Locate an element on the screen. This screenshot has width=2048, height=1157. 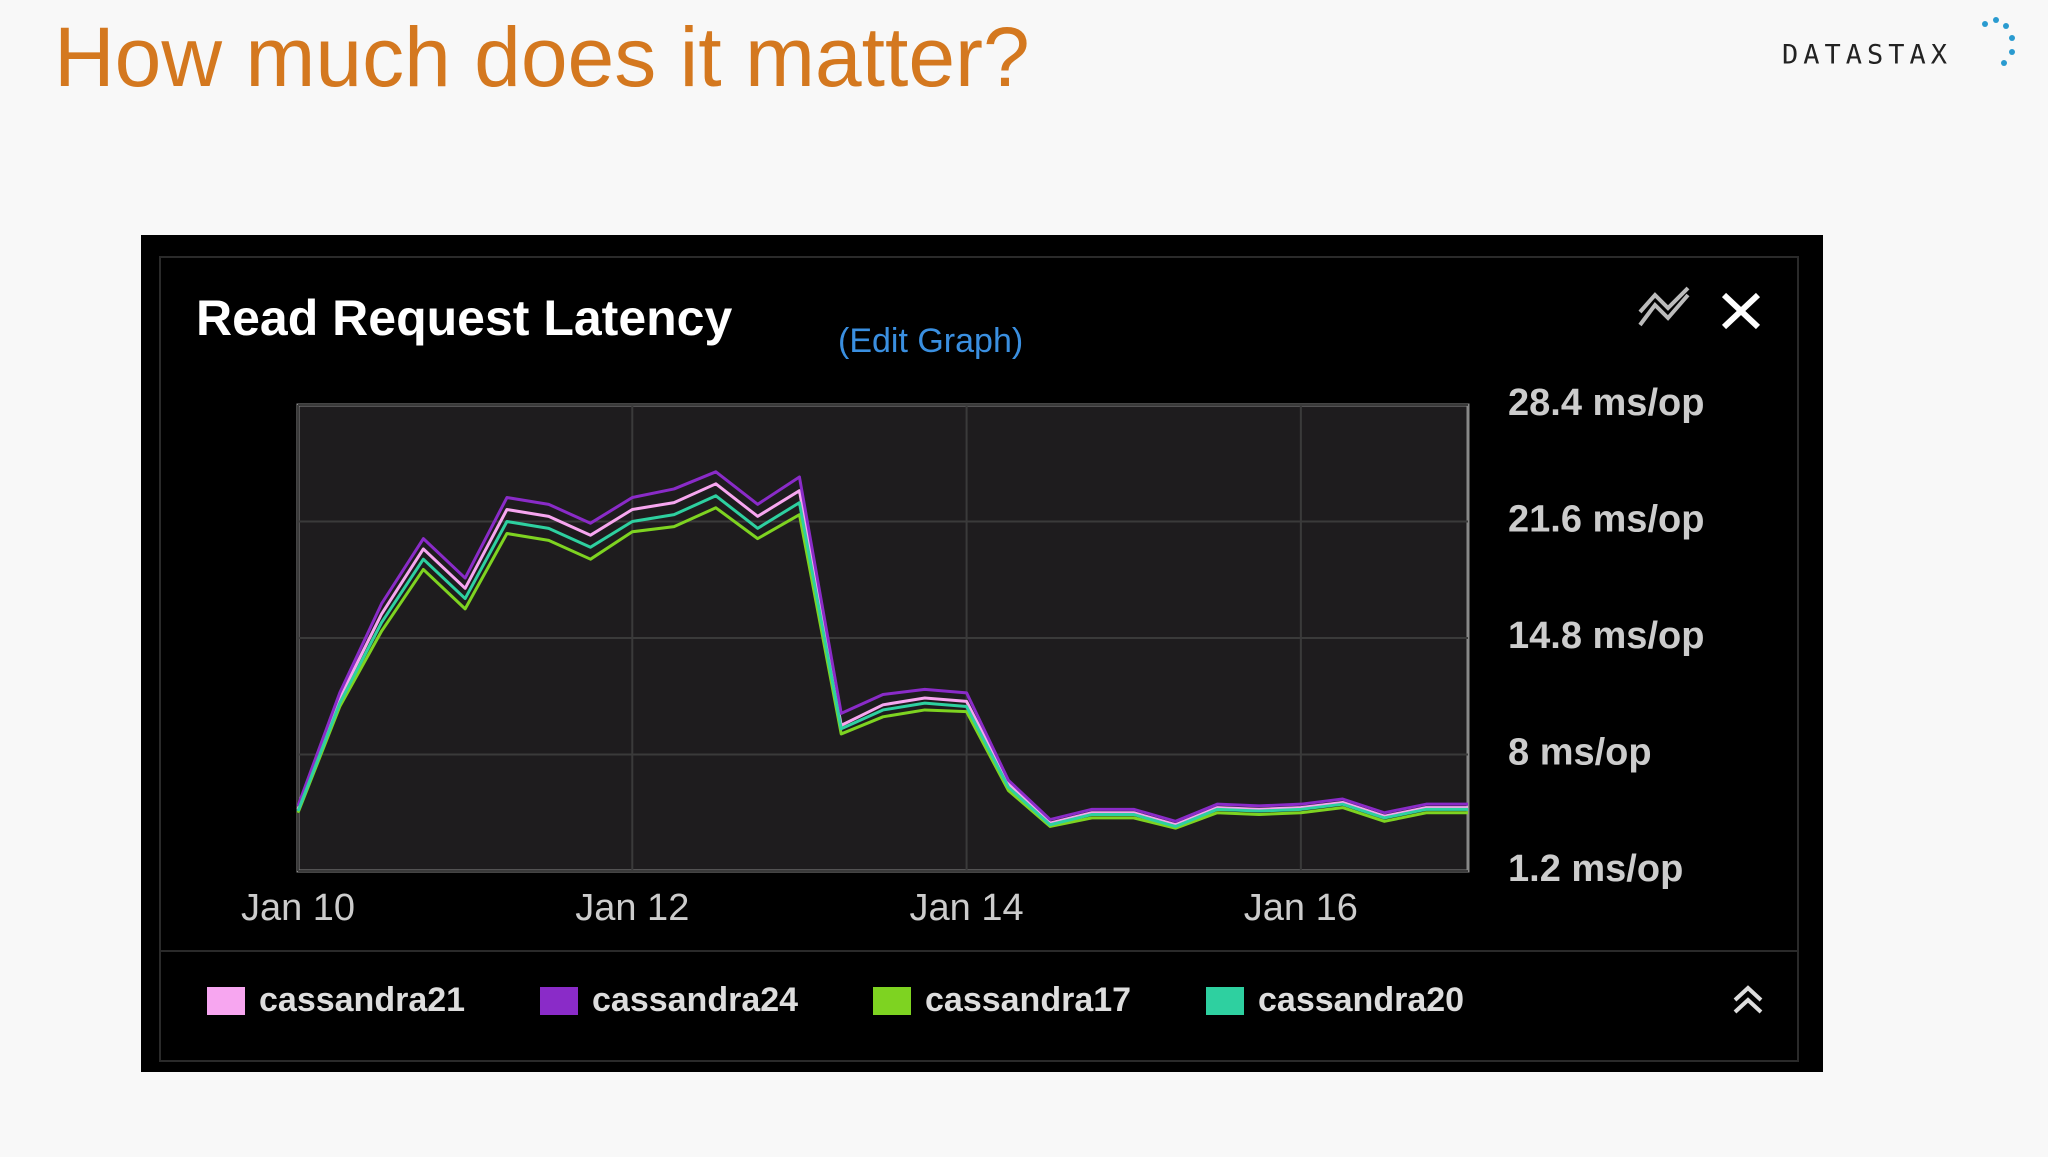
slide-title: How much does it matter? is located at coordinates (542, 57).